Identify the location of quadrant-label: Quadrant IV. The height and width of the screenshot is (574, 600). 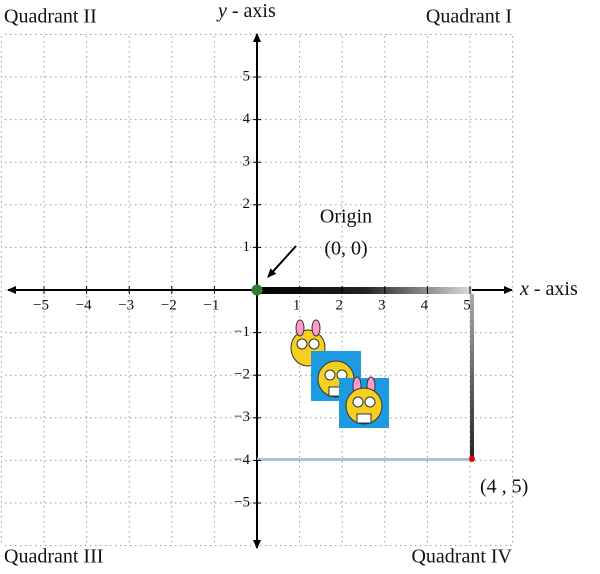
(461, 557).